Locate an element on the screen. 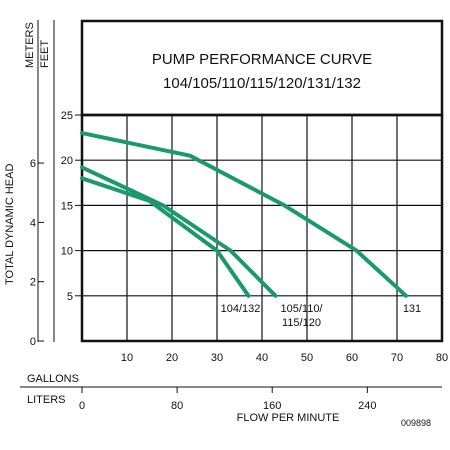 The image size is (450, 450). gallon-tick-labels: 10 20 30 40 50 60 70 80 is located at coordinates (284, 358).